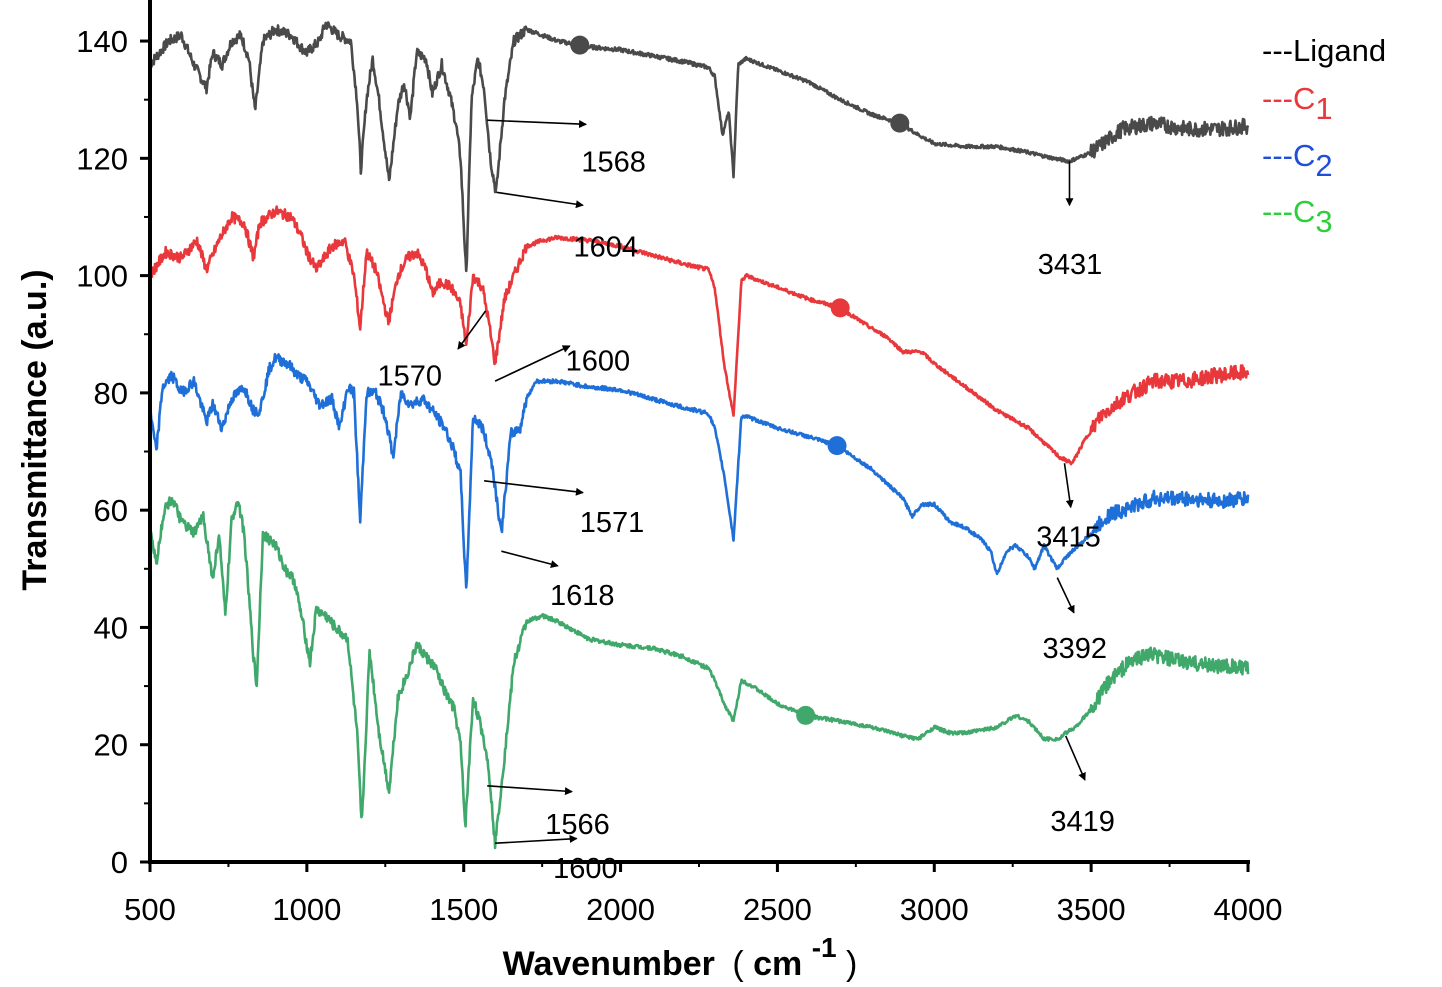  What do you see at coordinates (1068, 538) in the screenshot?
I see `annotation-label: 3415` at bounding box center [1068, 538].